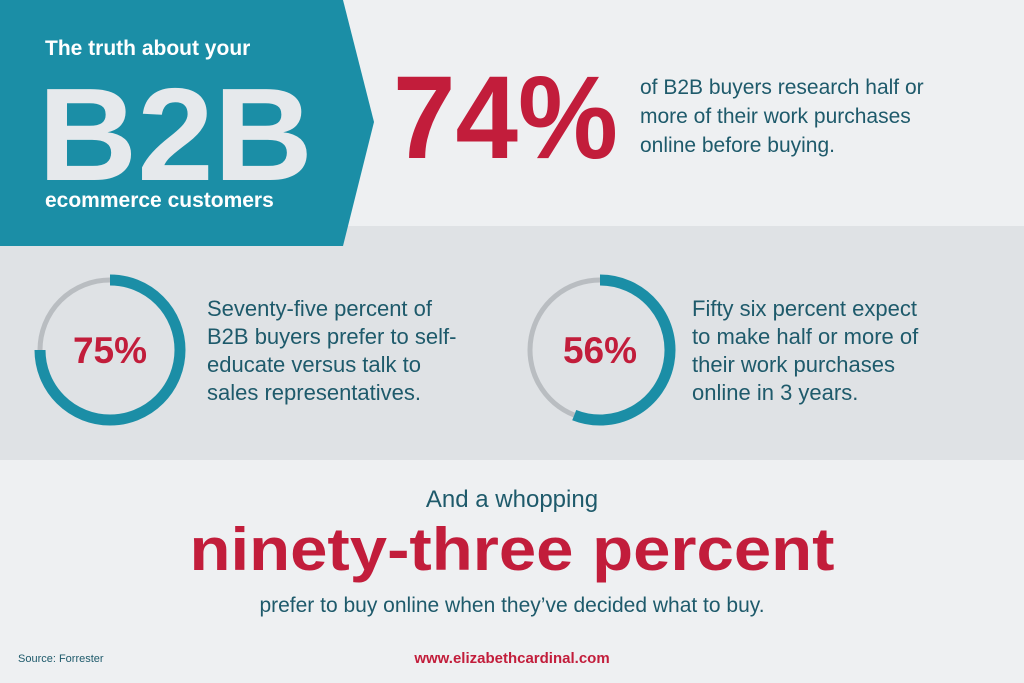 This screenshot has width=1024, height=683. What do you see at coordinates (331, 336) in the screenshot?
I see `stat-line: B2B buyers prefer to self-` at bounding box center [331, 336].